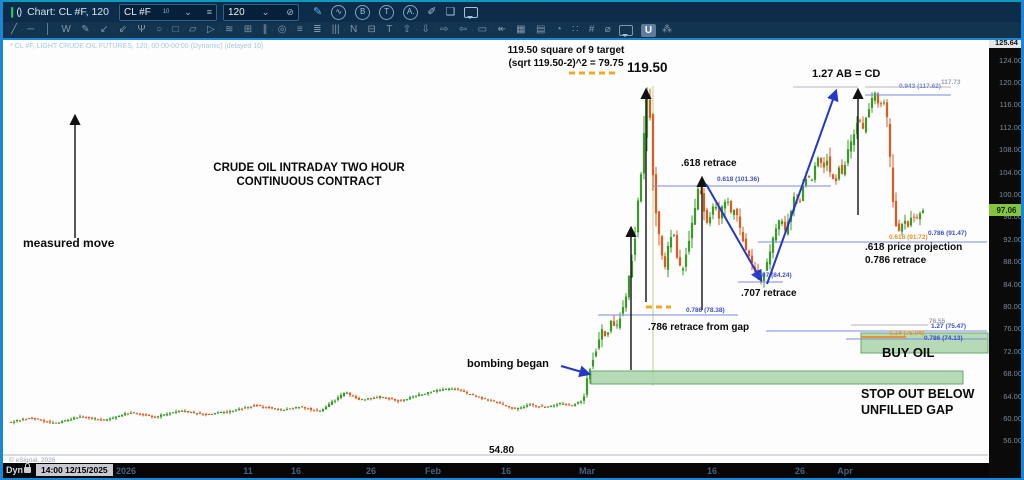  What do you see at coordinates (1012, 374) in the screenshot?
I see `price-tick-label: 68.00` at bounding box center [1012, 374].